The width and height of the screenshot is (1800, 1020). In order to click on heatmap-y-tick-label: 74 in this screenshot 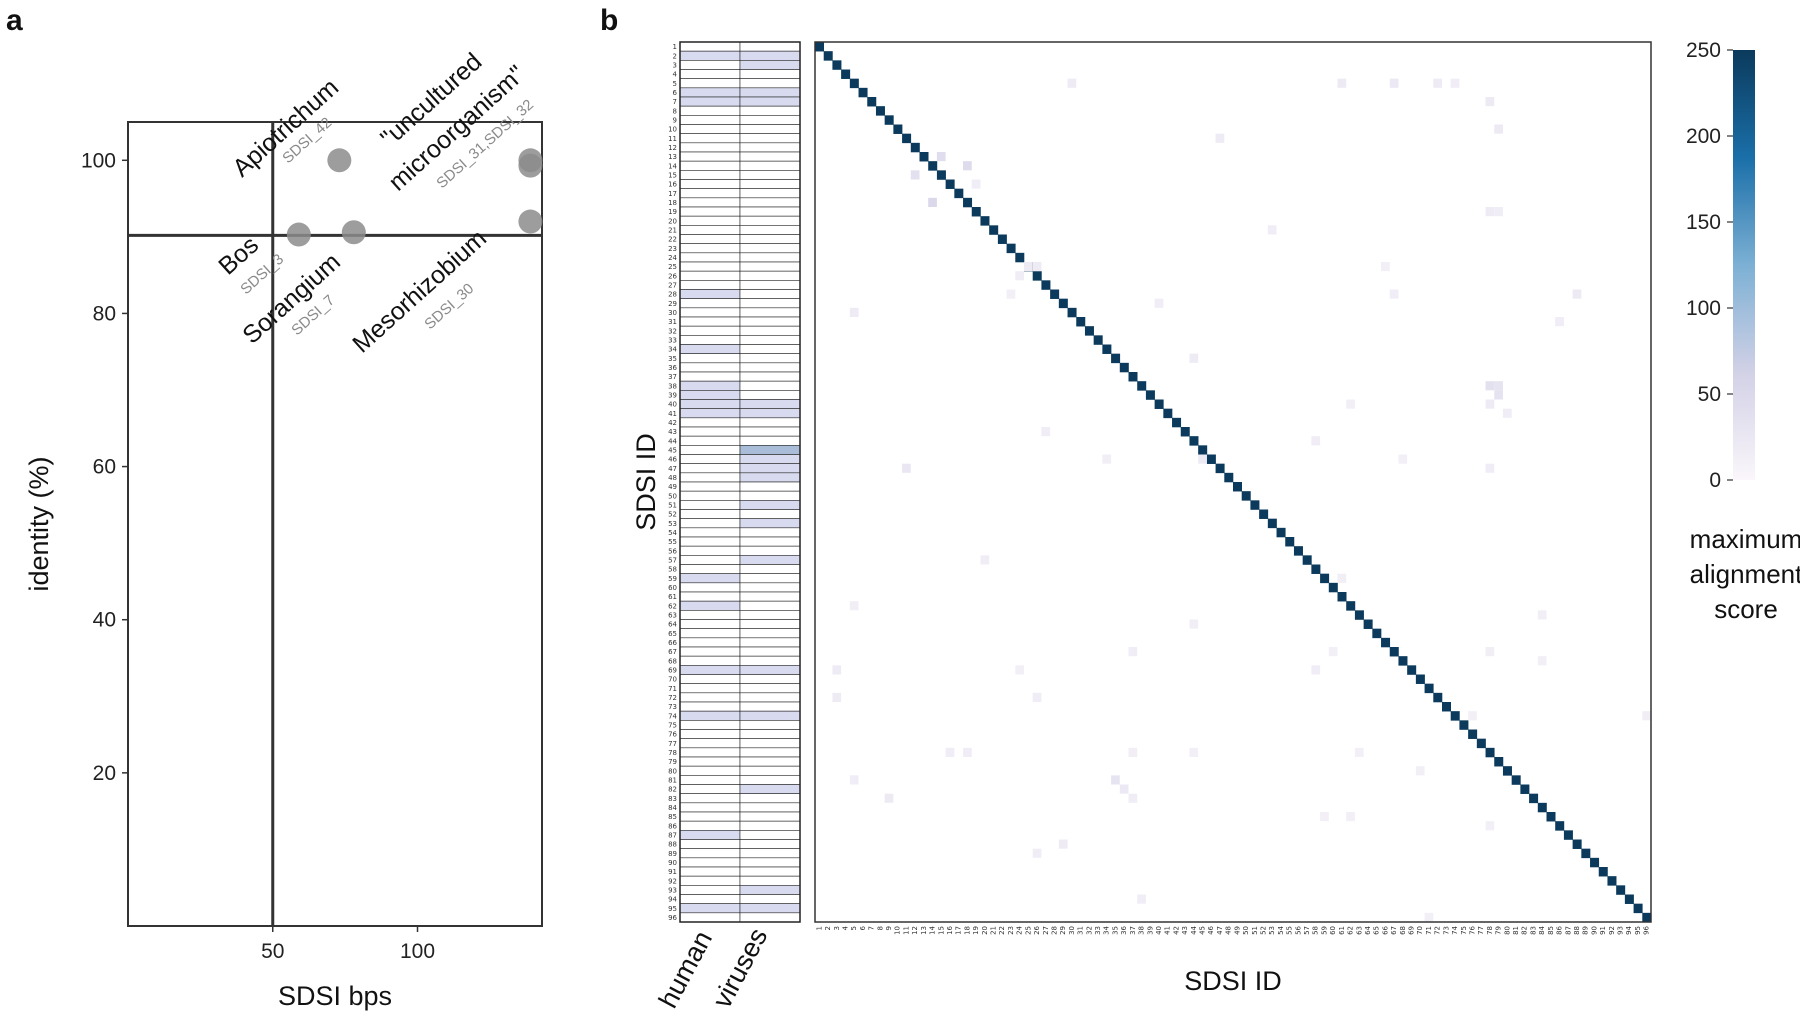, I will do `click(672, 716)`.